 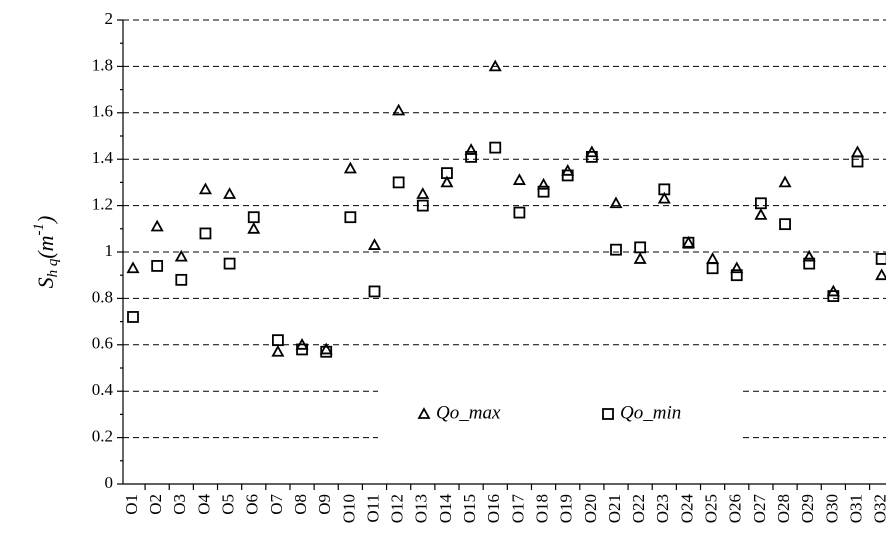 I want to click on x-tick-label: O23, so click(x=662, y=508).